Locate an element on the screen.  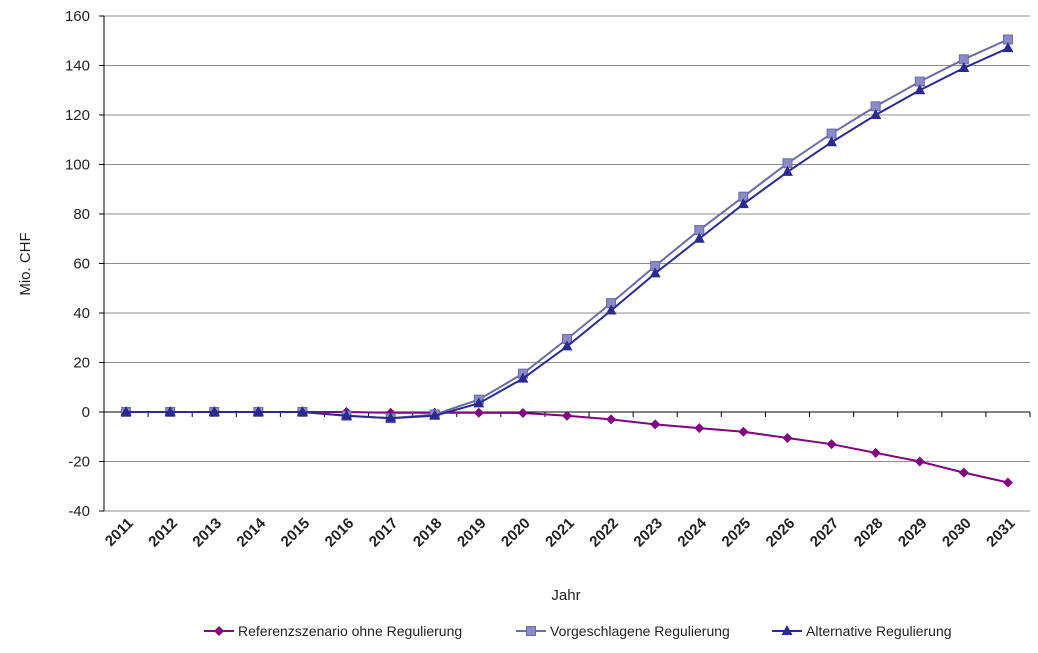
x-tick-label: 2016 is located at coordinates (340, 533).